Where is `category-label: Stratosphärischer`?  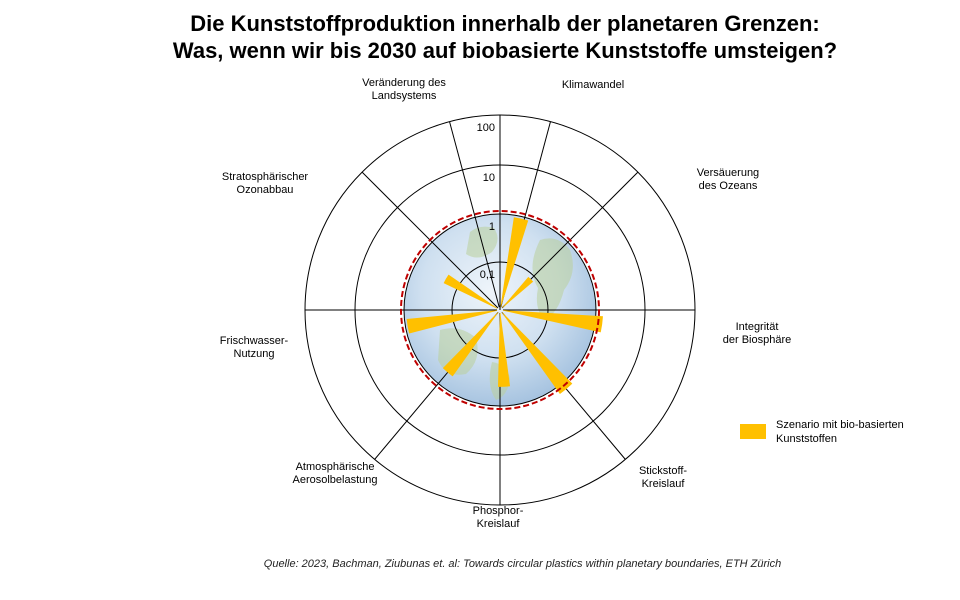 category-label: Stratosphärischer is located at coordinates (265, 177).